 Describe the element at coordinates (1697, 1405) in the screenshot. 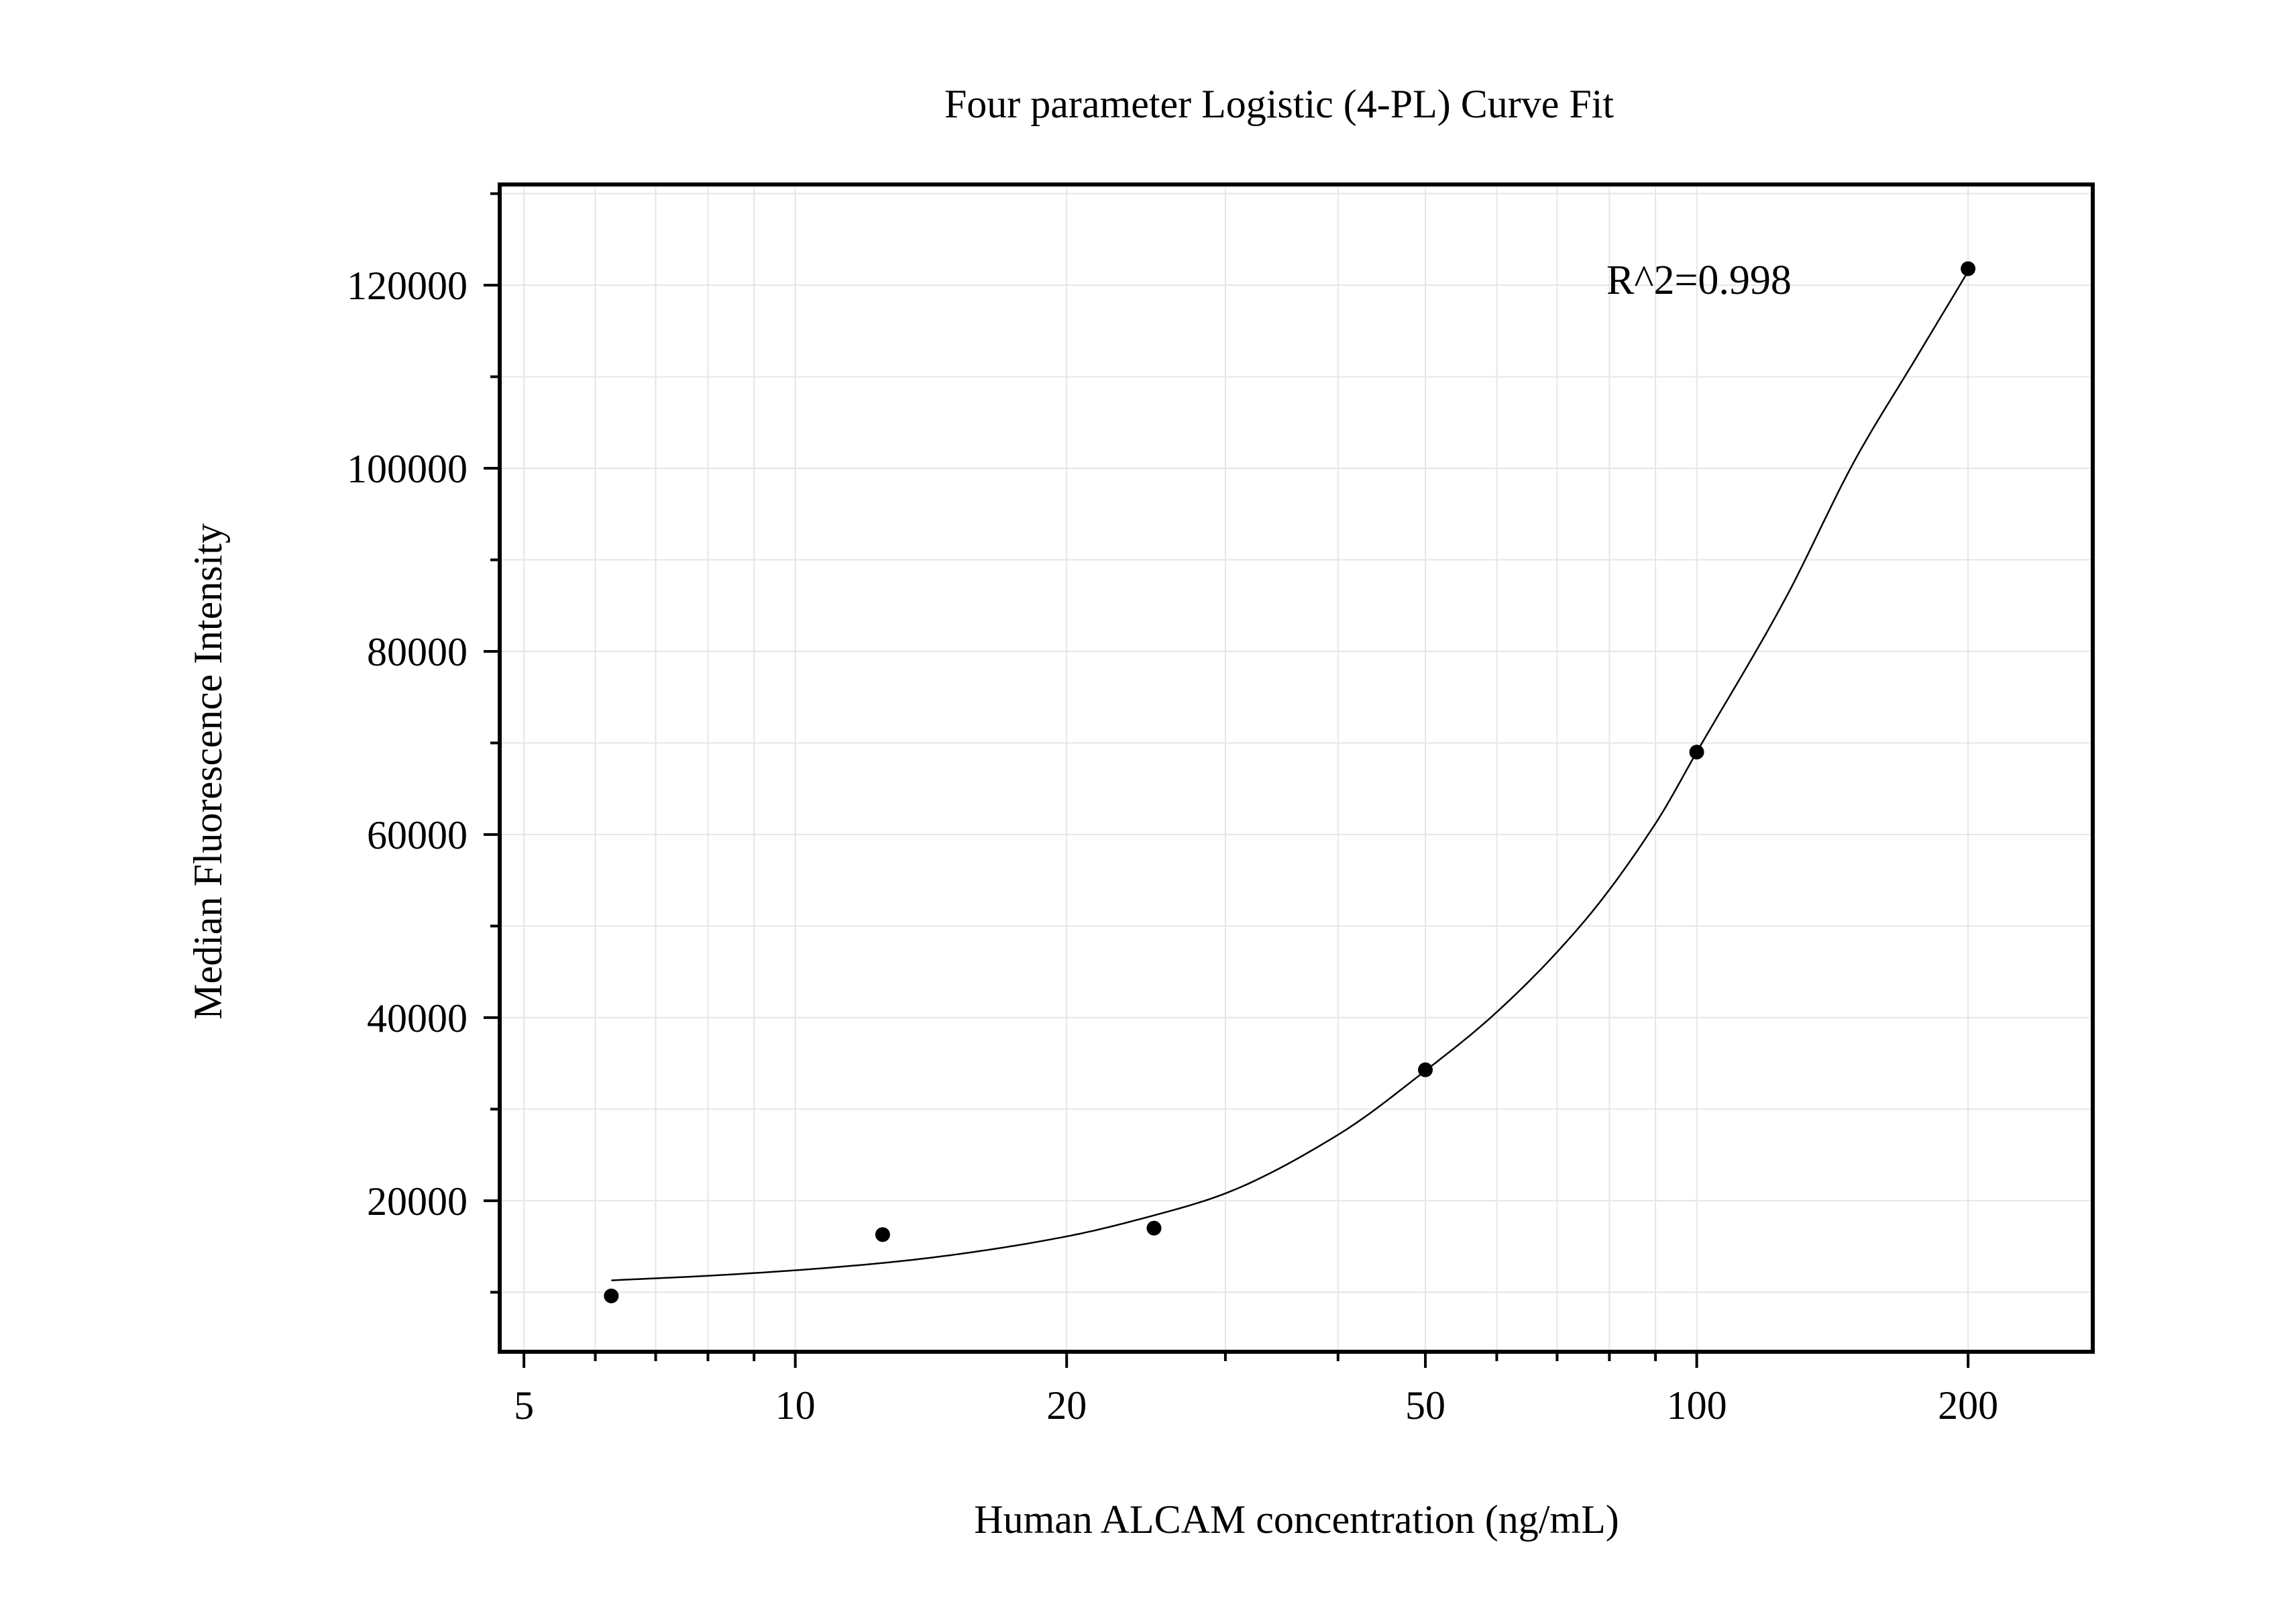

I see `x-tick-label: 100` at that location.